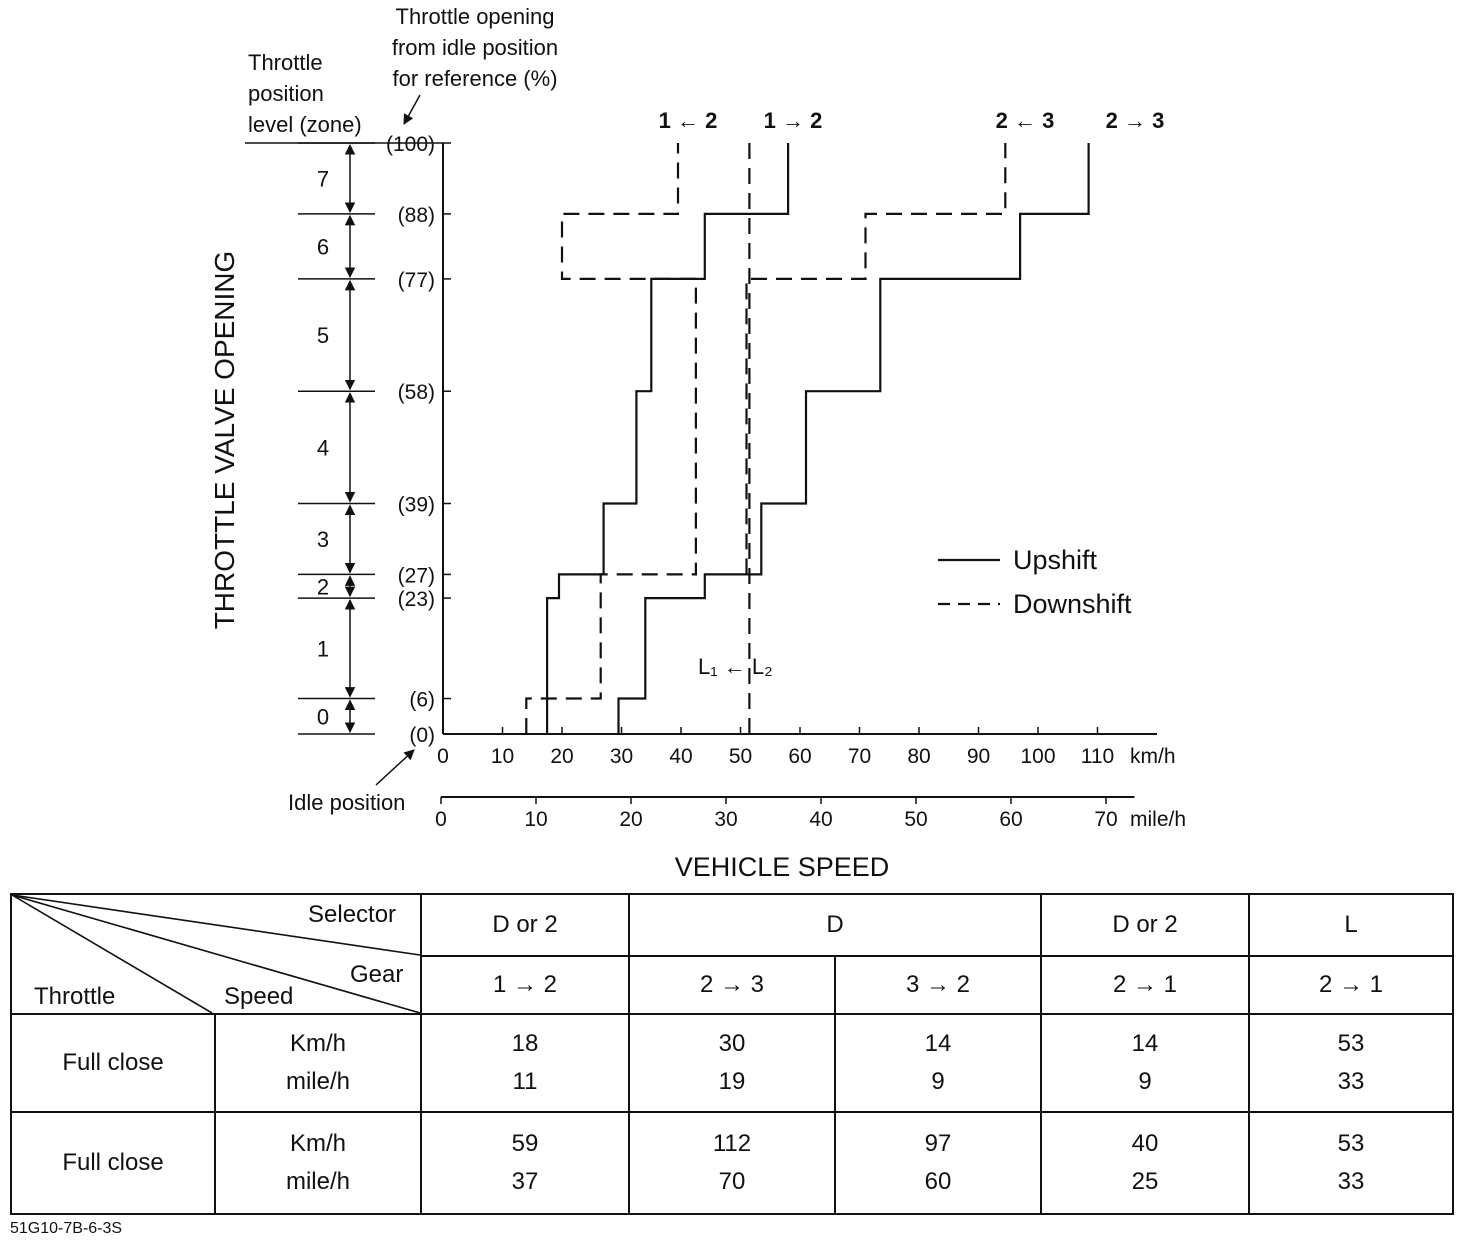 The width and height of the screenshot is (1472, 1260). What do you see at coordinates (525, 1081) in the screenshot?
I see `value-mph: 11` at bounding box center [525, 1081].